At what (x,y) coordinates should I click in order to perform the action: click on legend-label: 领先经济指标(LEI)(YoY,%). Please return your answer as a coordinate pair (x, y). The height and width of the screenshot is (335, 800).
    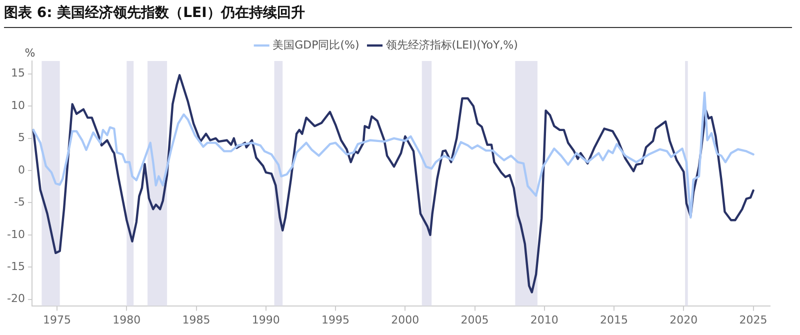
    Looking at the image, I should click on (452, 45).